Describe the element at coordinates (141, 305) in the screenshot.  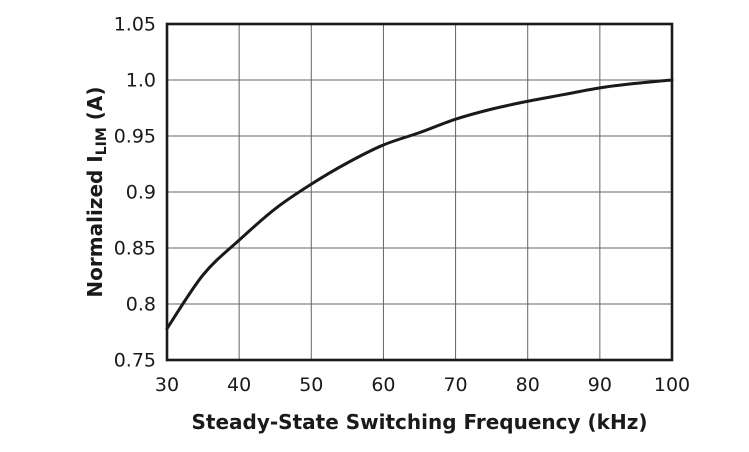
I see `y-tick-label: 0.8` at that location.